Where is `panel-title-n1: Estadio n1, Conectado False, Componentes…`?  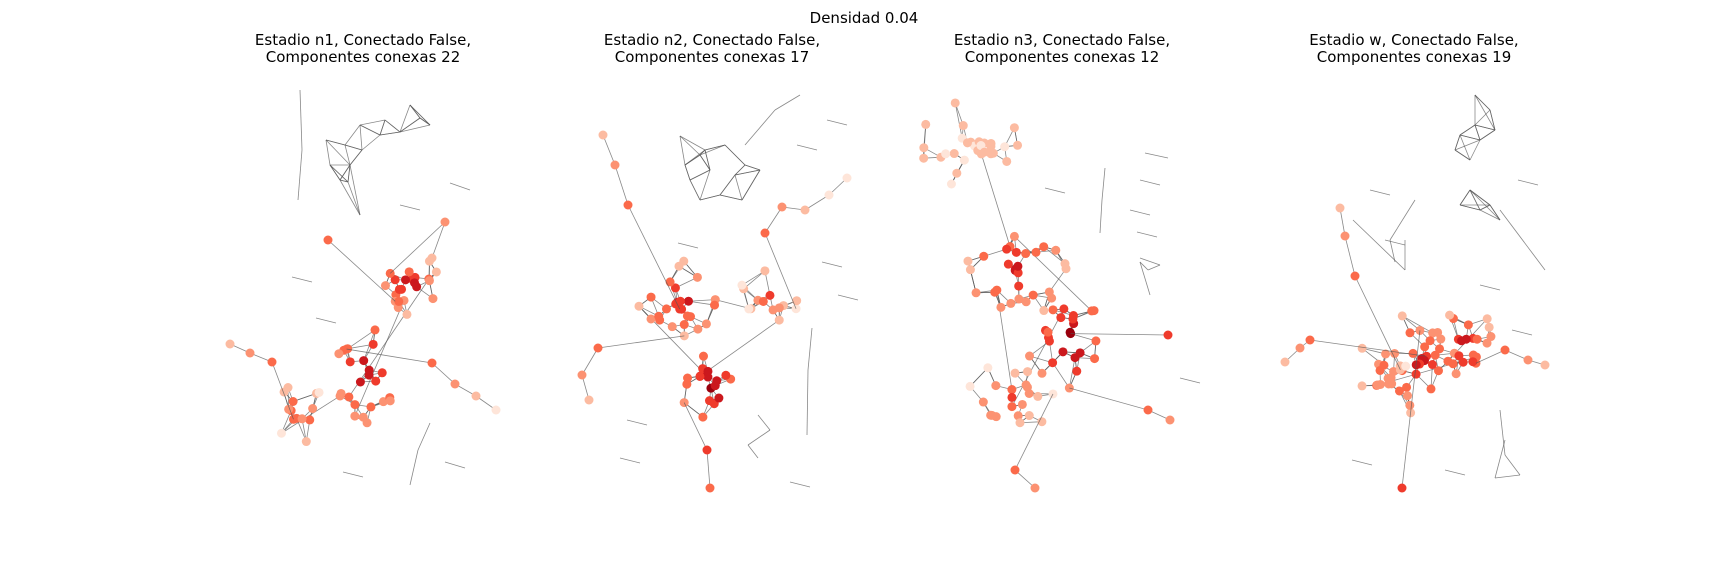 panel-title-n1: Estadio n1, Conectado False, Componentes… is located at coordinates (363, 49).